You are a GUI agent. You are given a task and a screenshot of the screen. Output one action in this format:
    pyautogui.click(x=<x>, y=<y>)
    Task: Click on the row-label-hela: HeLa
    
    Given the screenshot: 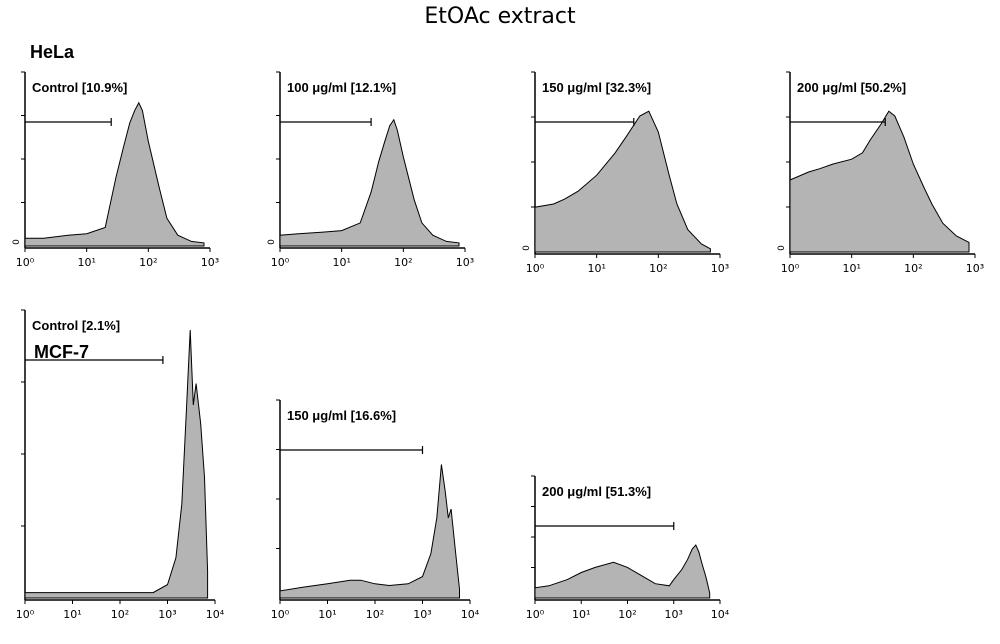 What is the action you would take?
    pyautogui.click(x=52, y=52)
    